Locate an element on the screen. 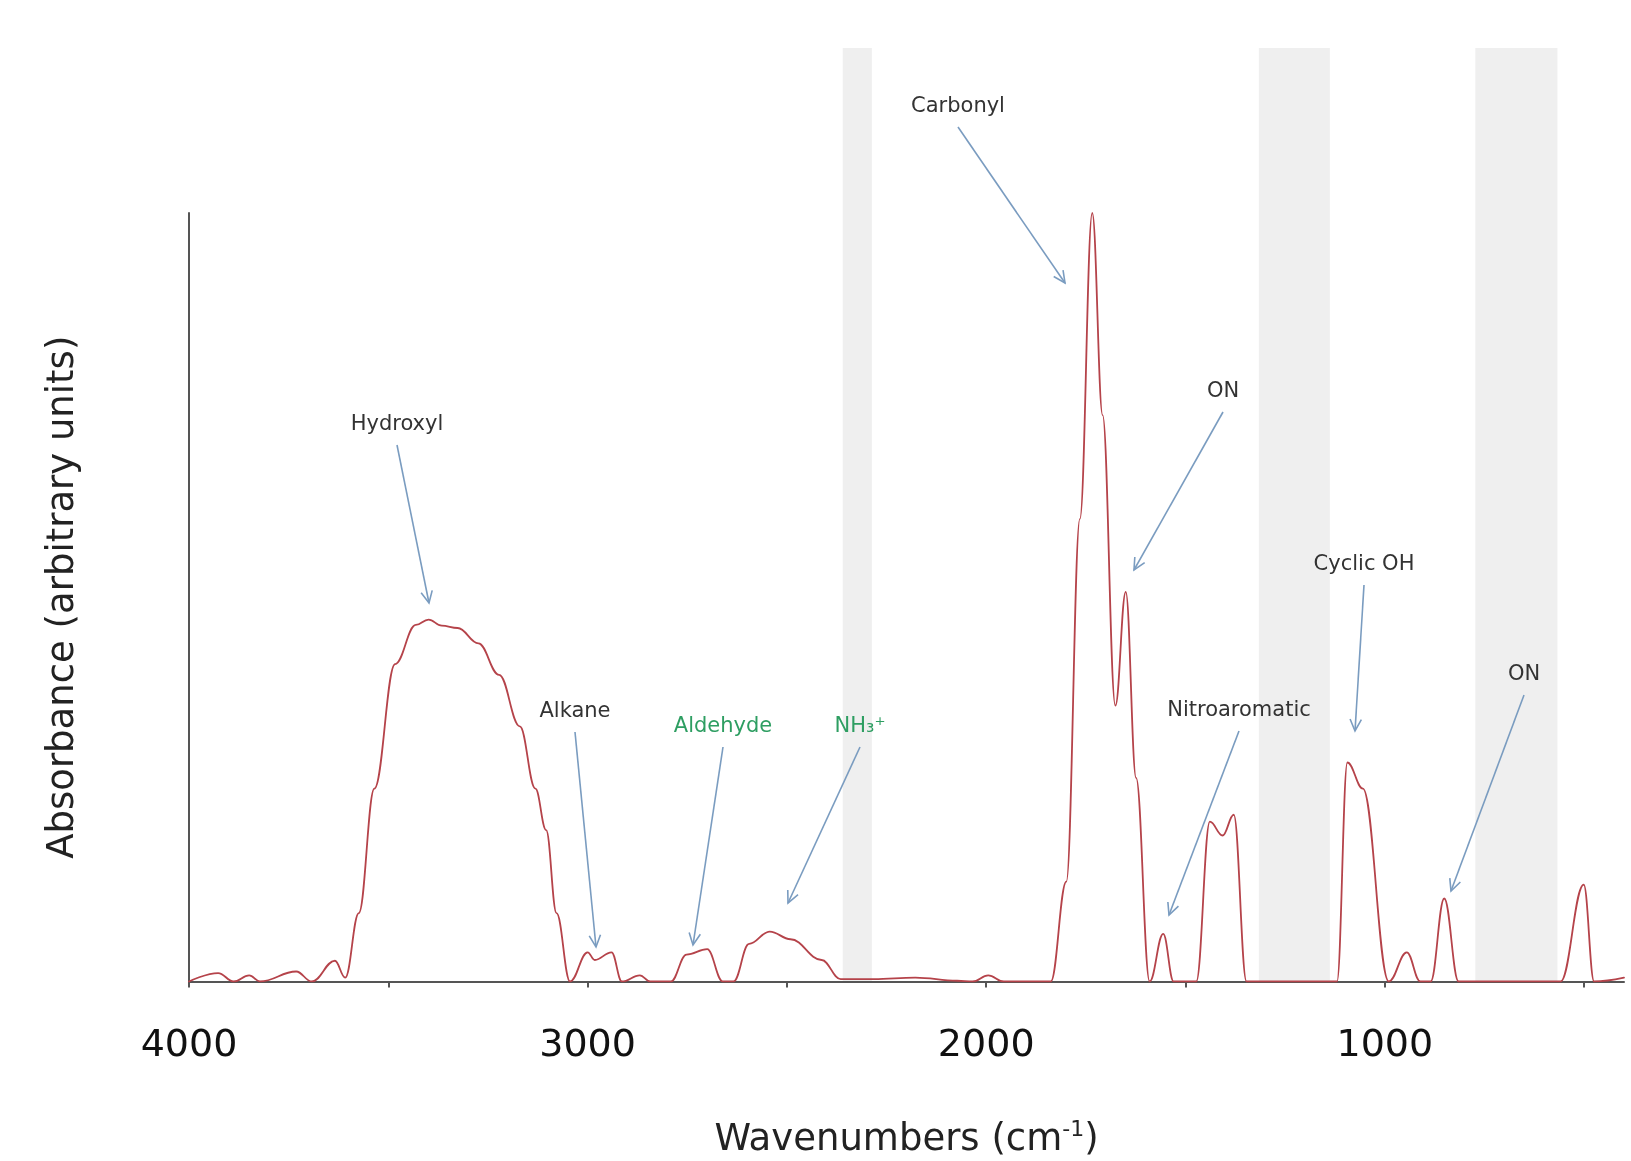 The width and height of the screenshot is (1631, 1161). y-axis-title: Absorbance (arbitrary units) is located at coordinates (60, 597).